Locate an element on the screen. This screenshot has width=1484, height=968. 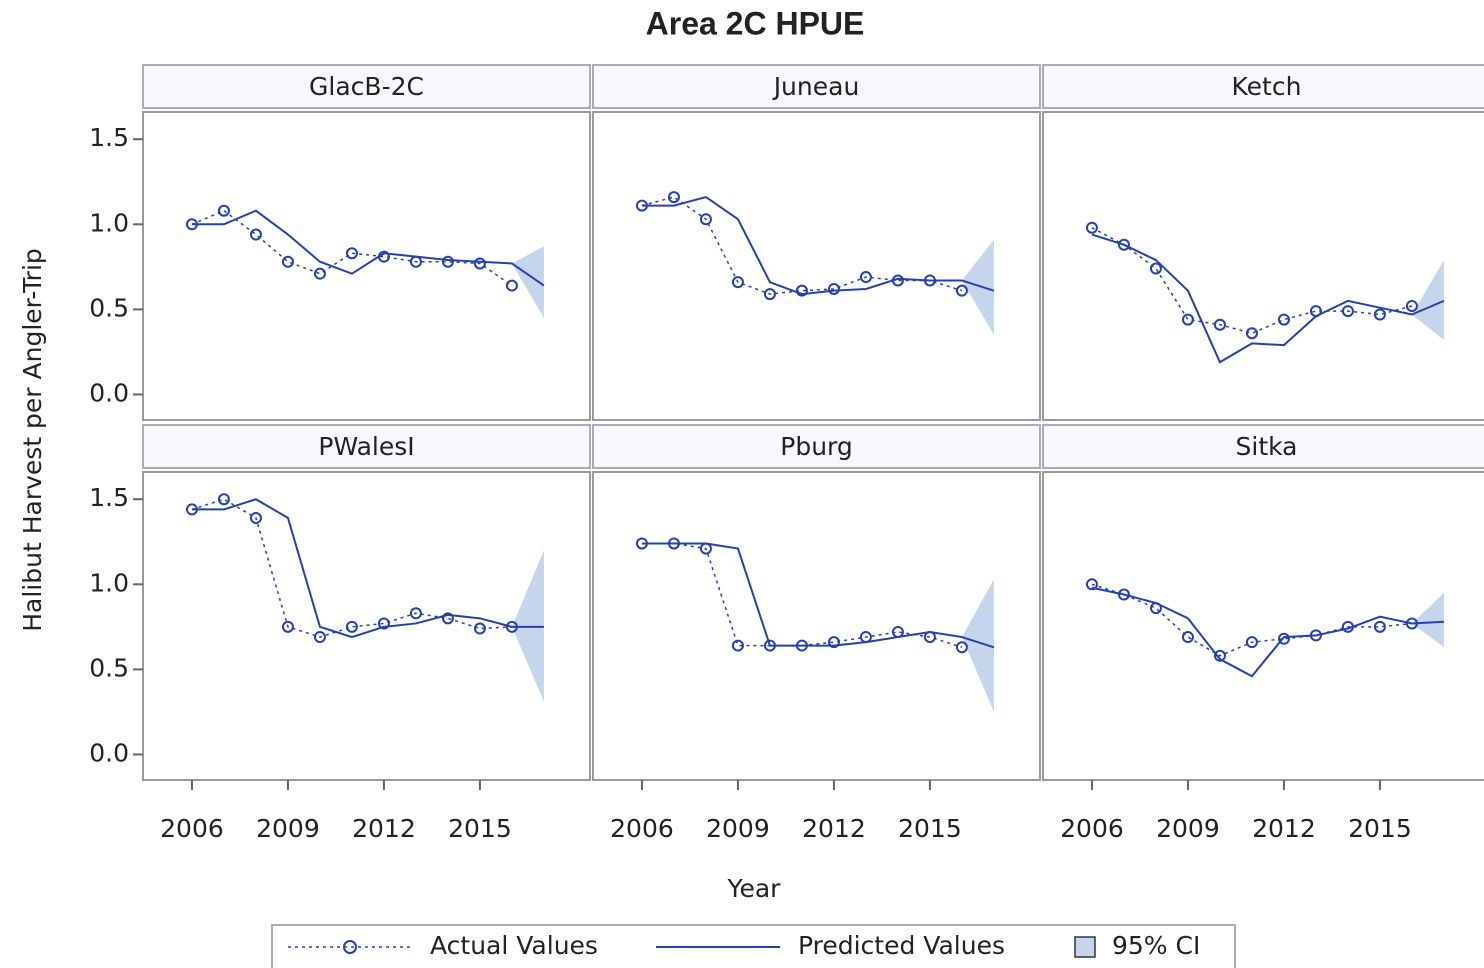
panel-title: Juneau is located at coordinates (816, 86).